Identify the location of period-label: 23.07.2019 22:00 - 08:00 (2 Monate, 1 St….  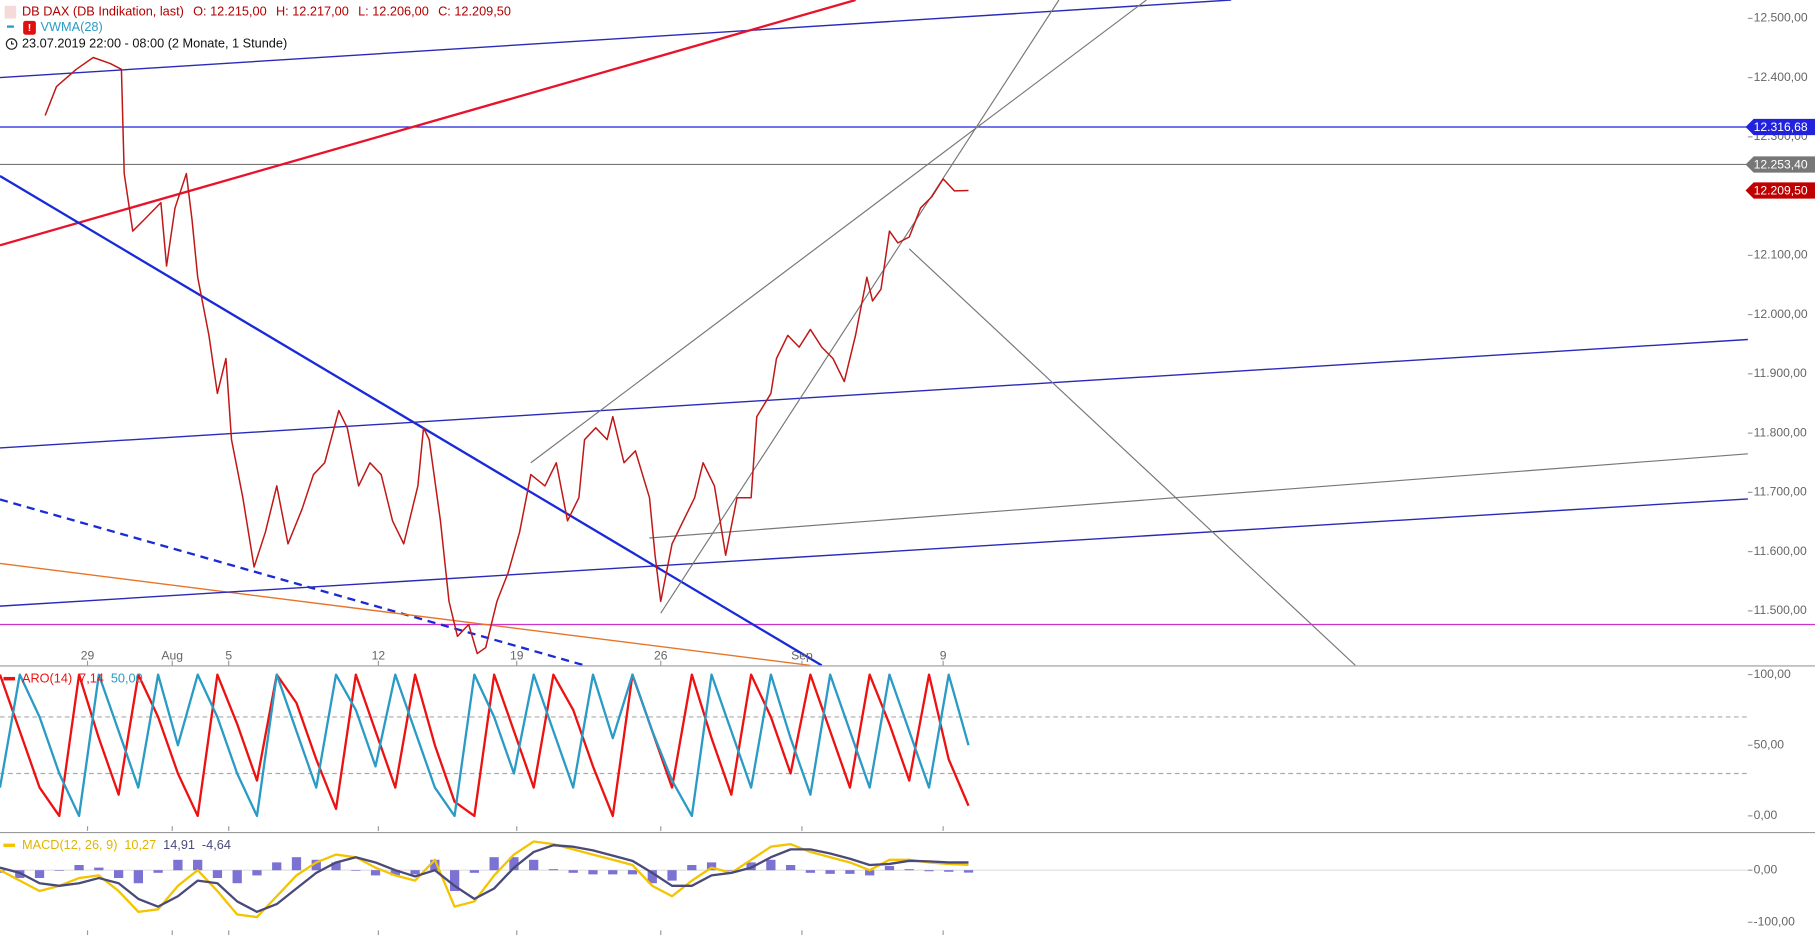
(154, 42).